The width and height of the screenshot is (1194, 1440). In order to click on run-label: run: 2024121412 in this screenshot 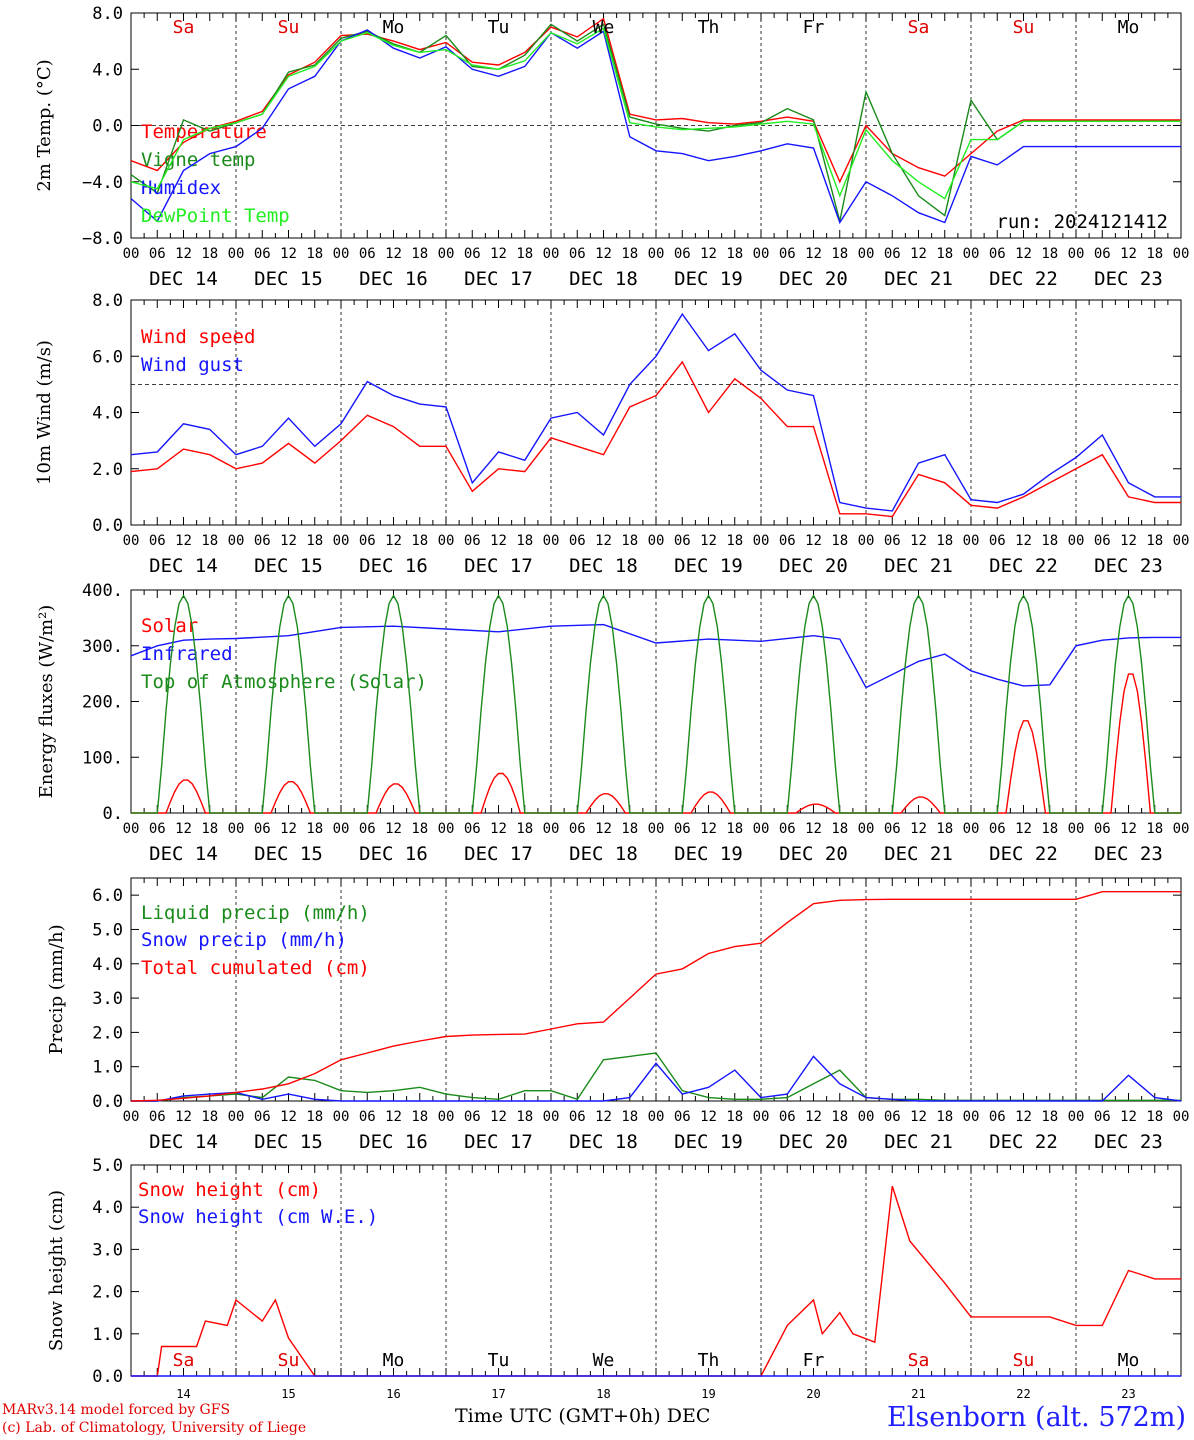, I will do `click(1082, 222)`.